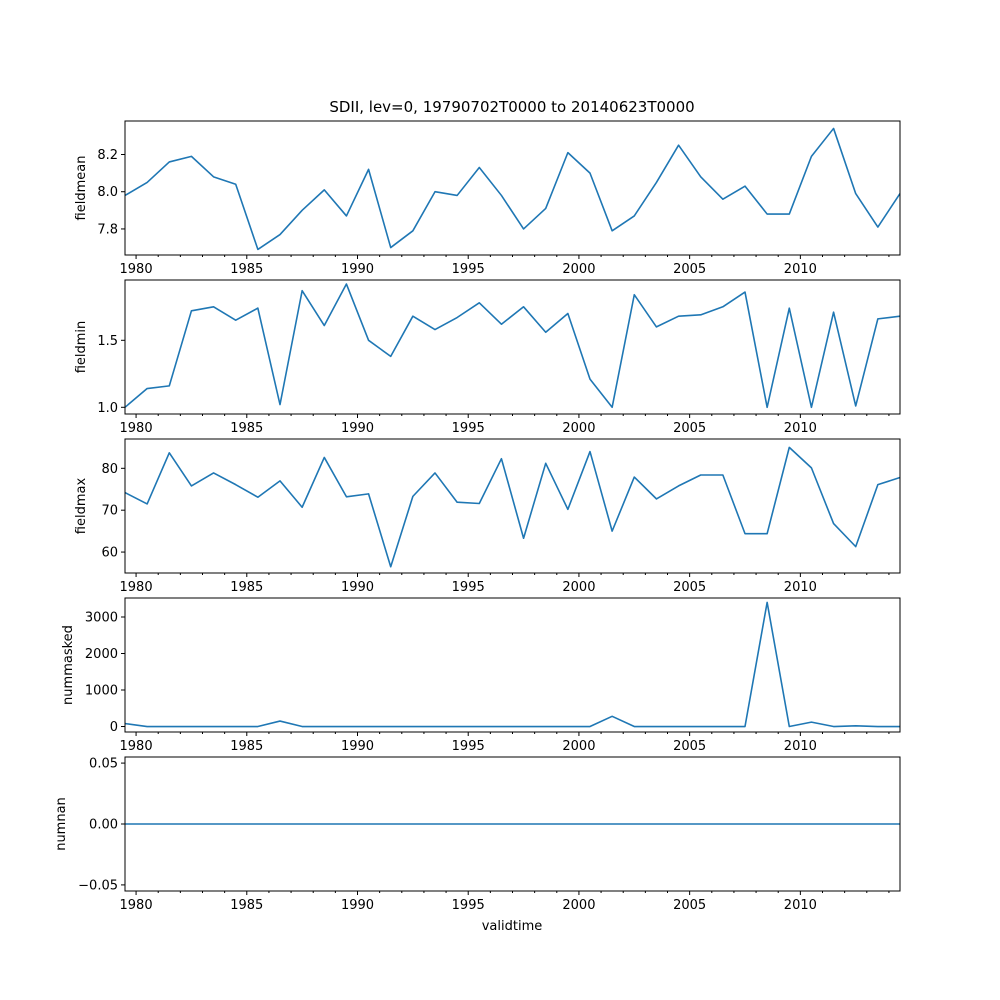 The height and width of the screenshot is (1000, 1000). What do you see at coordinates (107, 229) in the screenshot?
I see `y-tick-label: 7.8` at bounding box center [107, 229].